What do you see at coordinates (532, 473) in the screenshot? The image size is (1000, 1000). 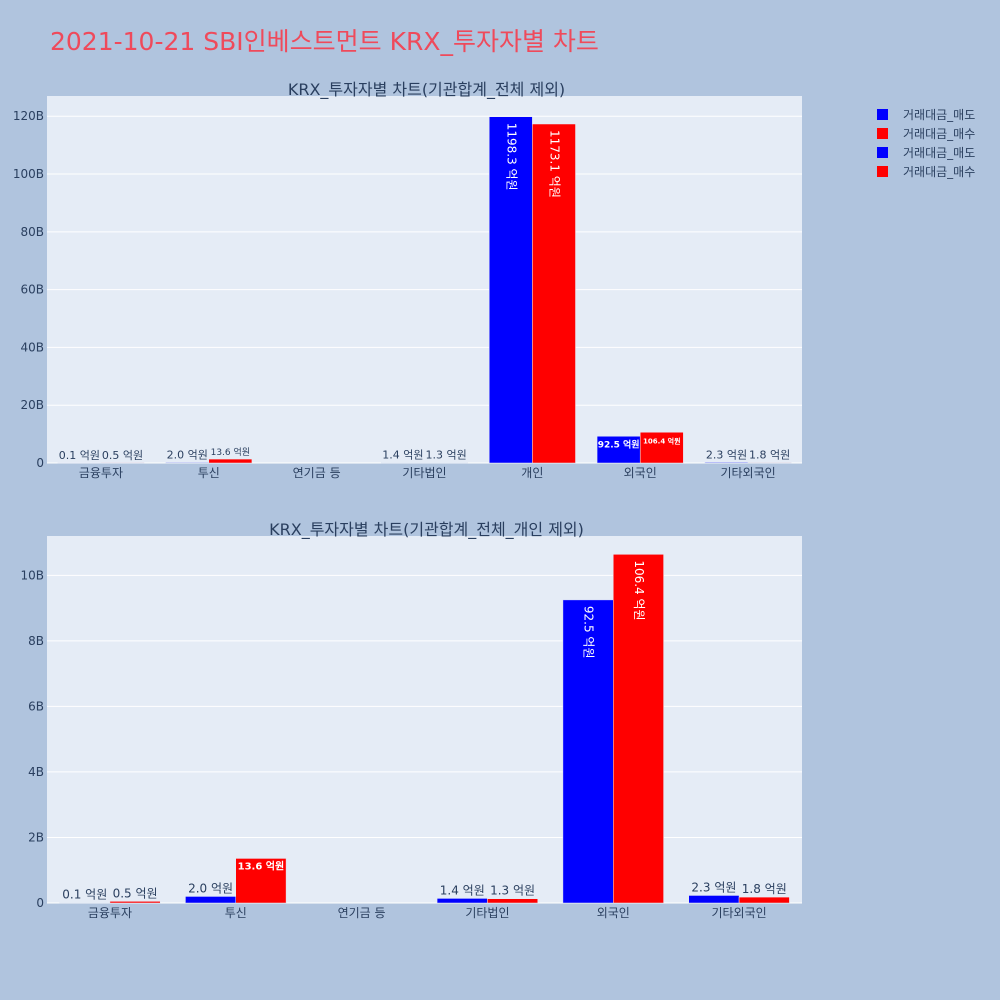 I see `x-tick-label: 개인` at bounding box center [532, 473].